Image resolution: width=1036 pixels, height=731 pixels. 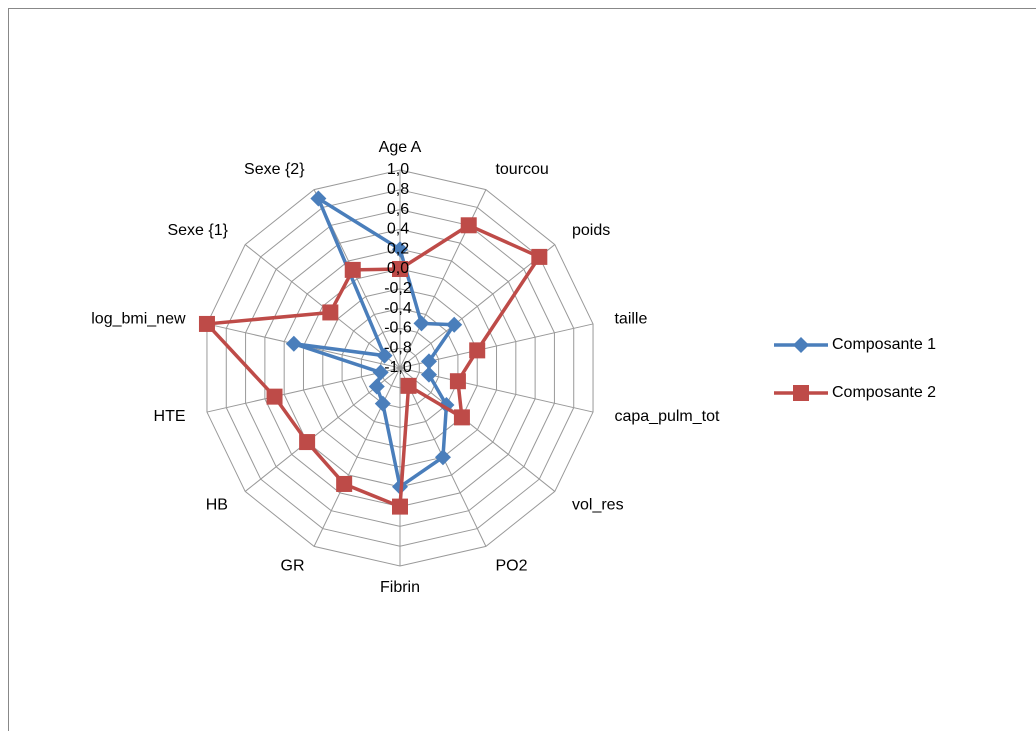 What do you see at coordinates (511, 565) in the screenshot?
I see `category-label: PO2` at bounding box center [511, 565].